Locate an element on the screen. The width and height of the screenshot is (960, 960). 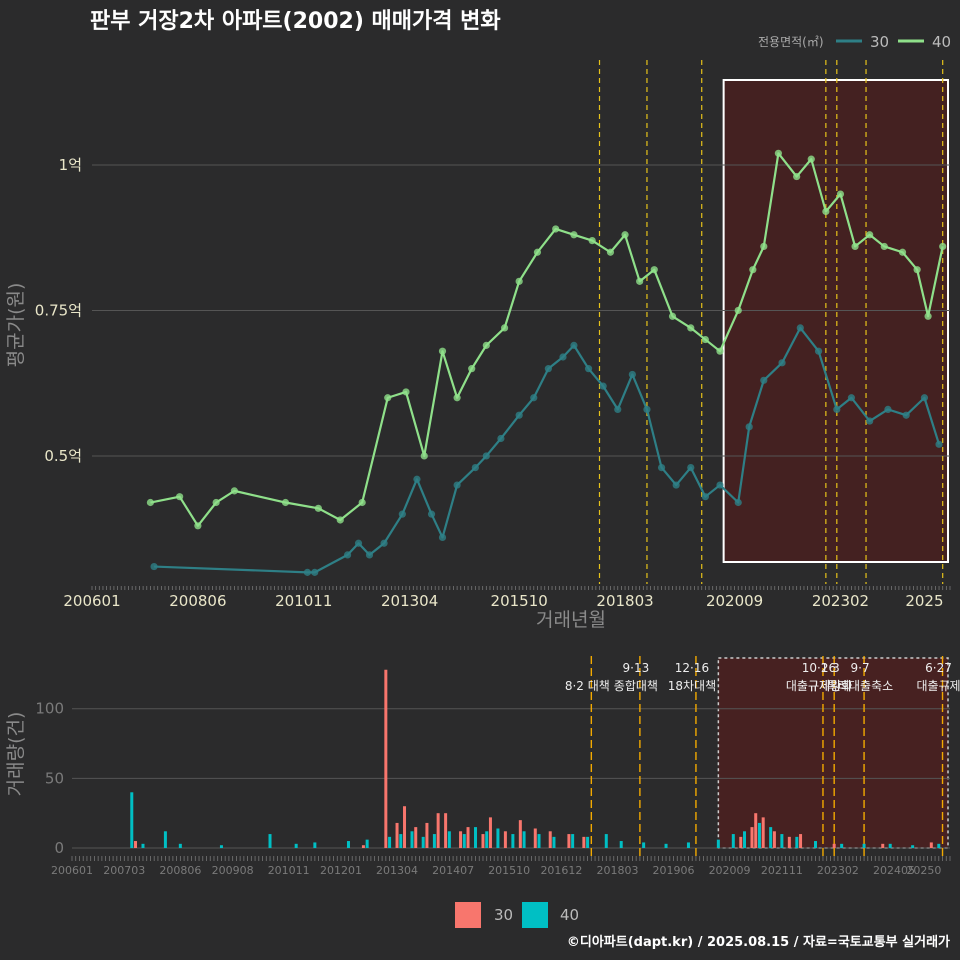
bar-legend-label-30: 30 is located at coordinates (503, 915).